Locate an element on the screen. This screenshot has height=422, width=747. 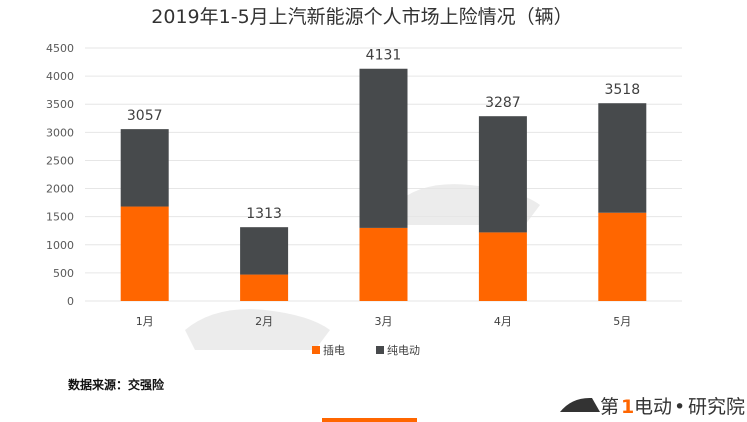
brand-name-highlight: 1 is located at coordinates (627, 407).